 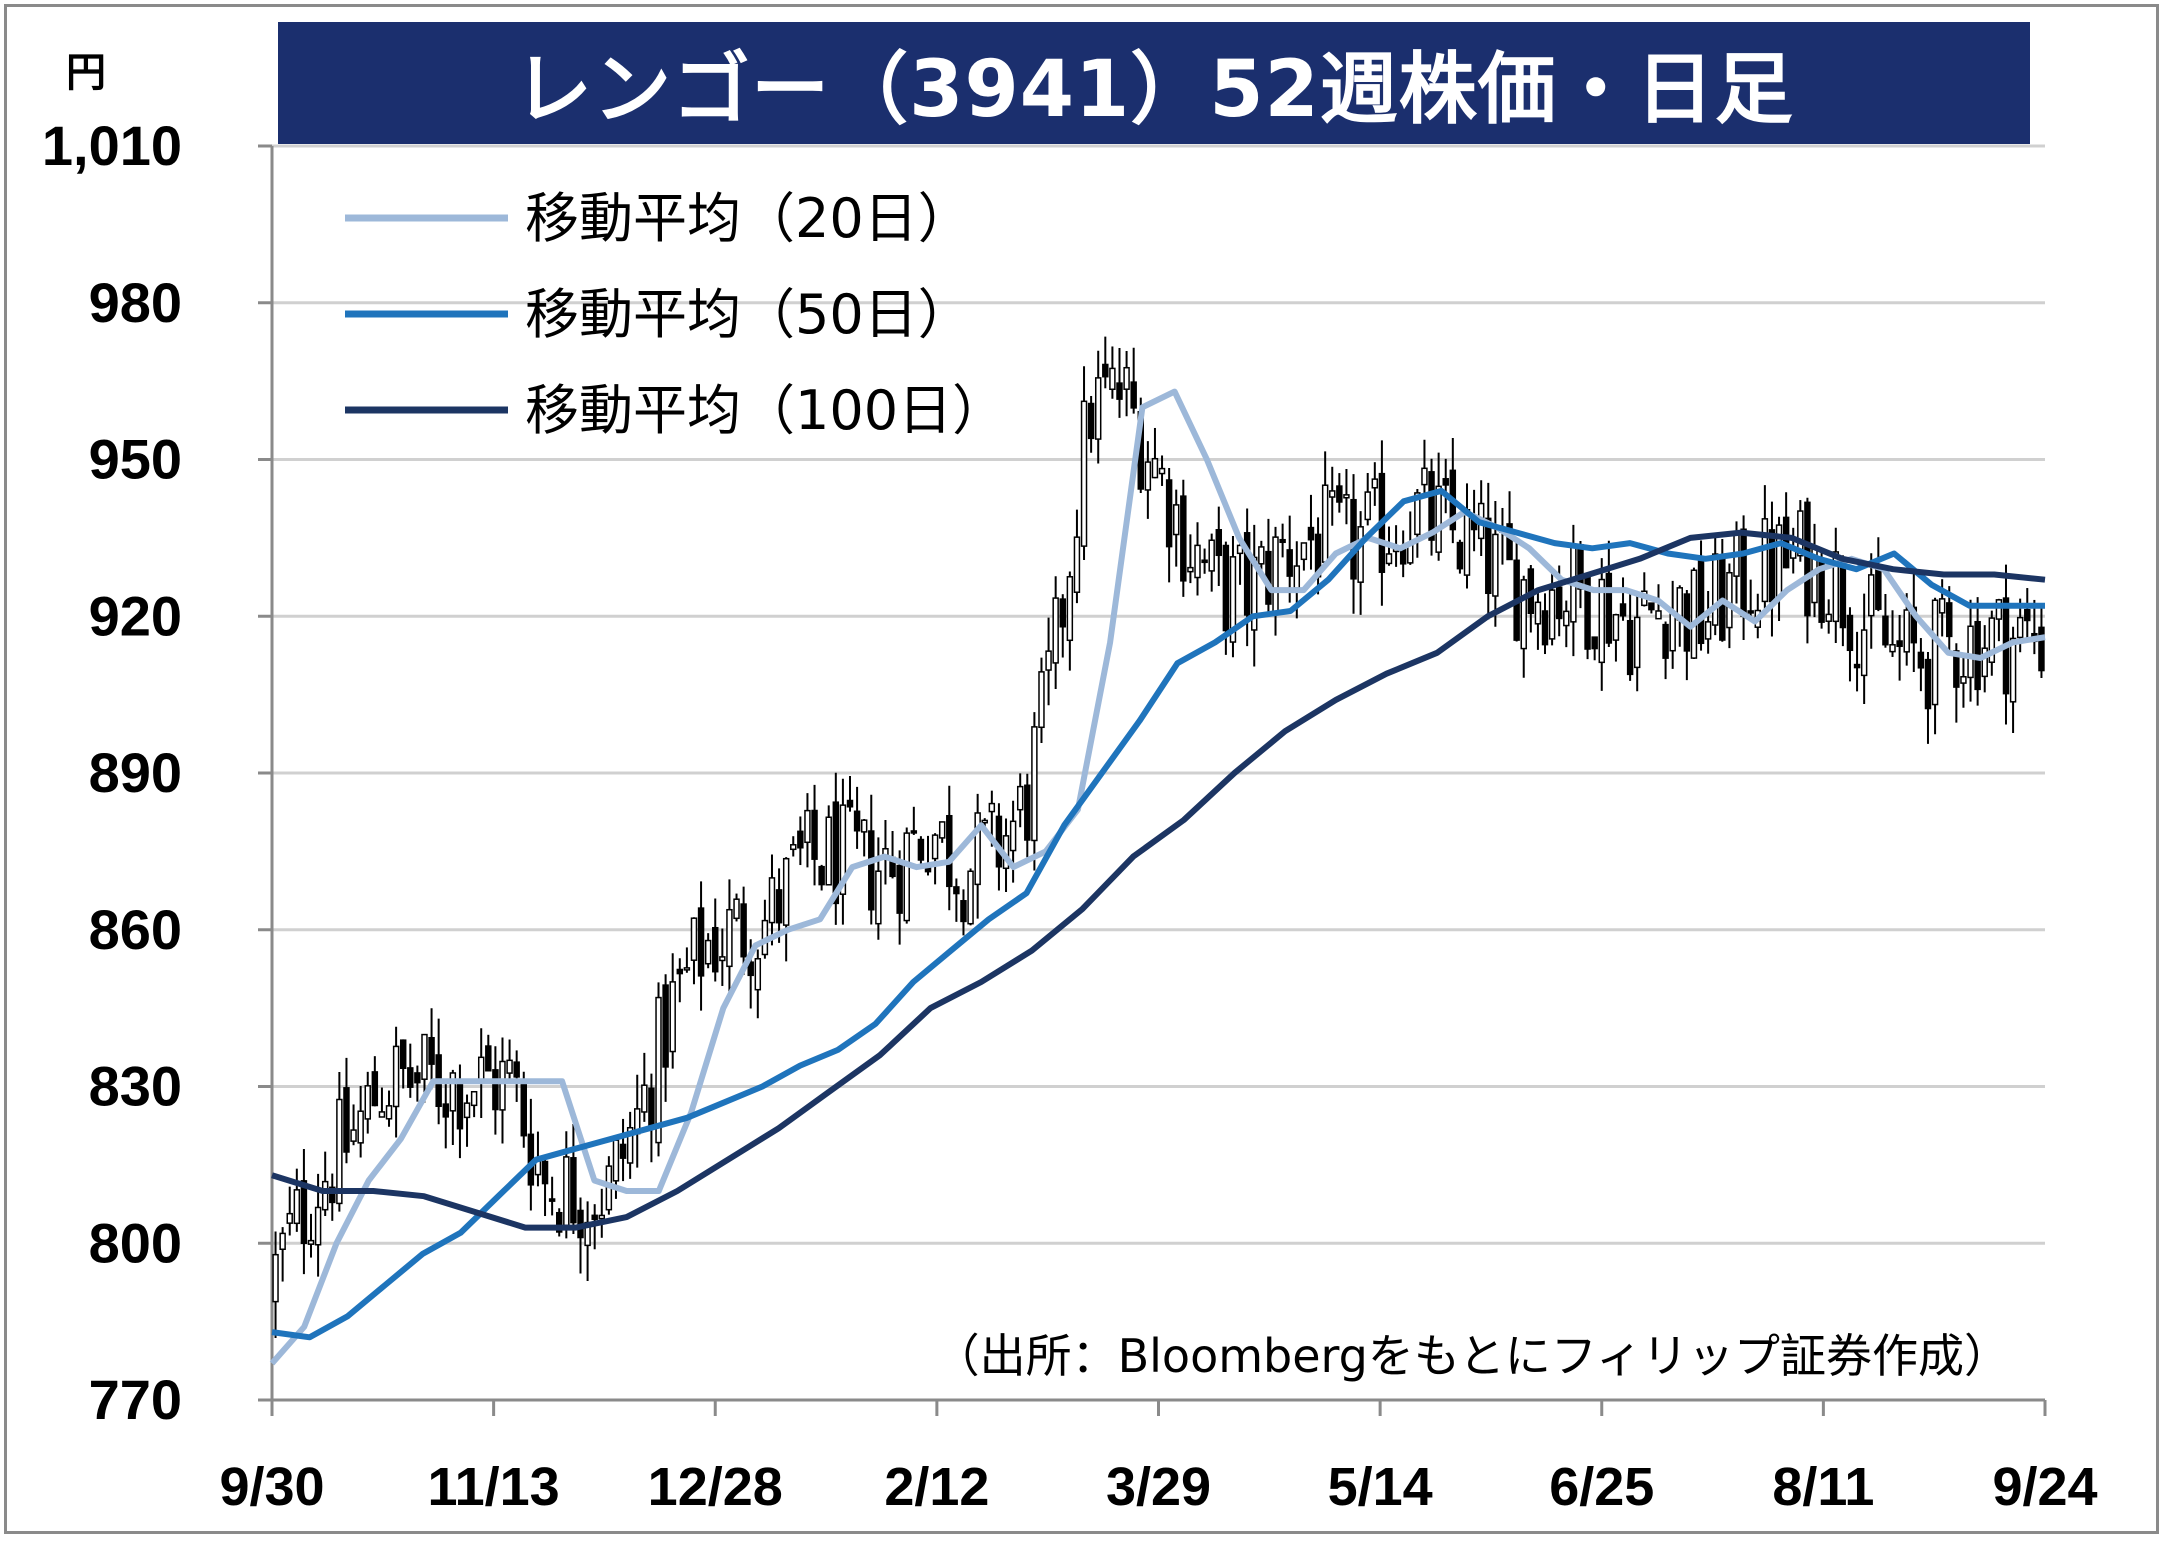 I want to click on legend-label: 移動平均（50日）, so click(x=748, y=314).